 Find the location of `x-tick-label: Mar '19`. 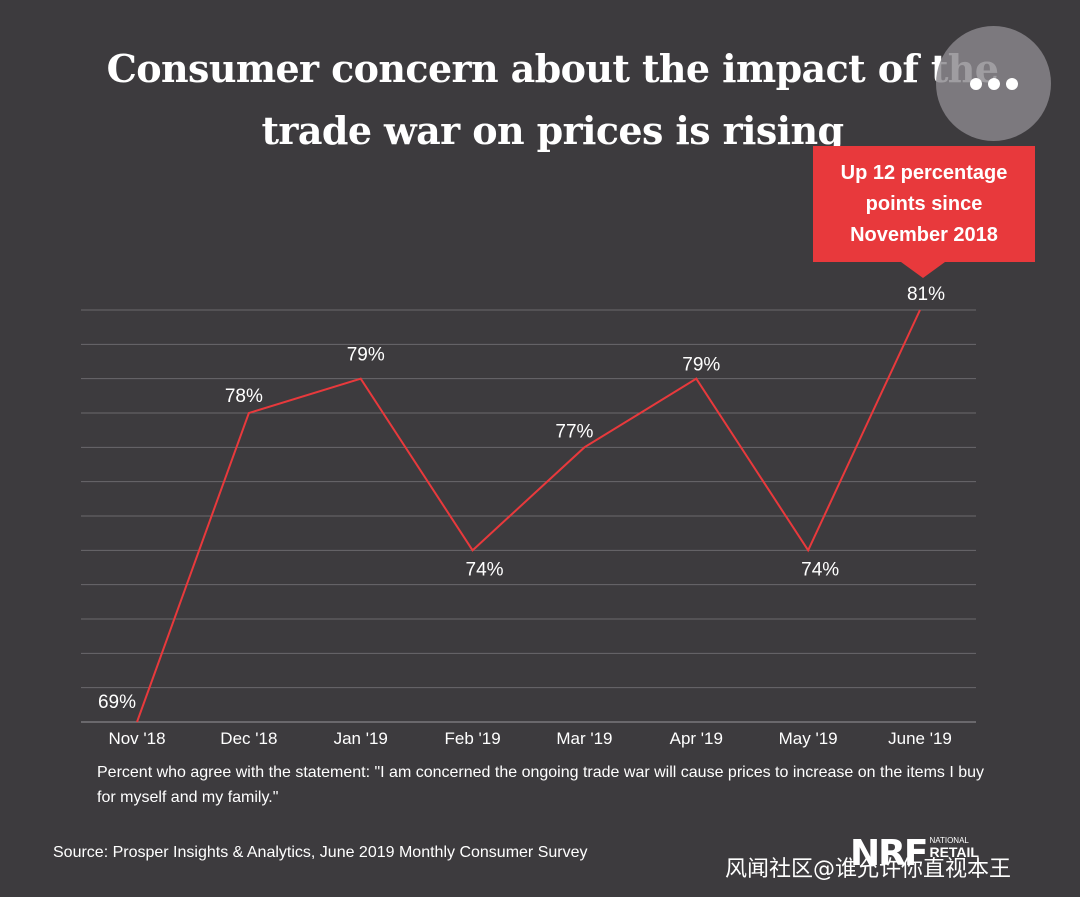

x-tick-label: Mar '19 is located at coordinates (584, 738).